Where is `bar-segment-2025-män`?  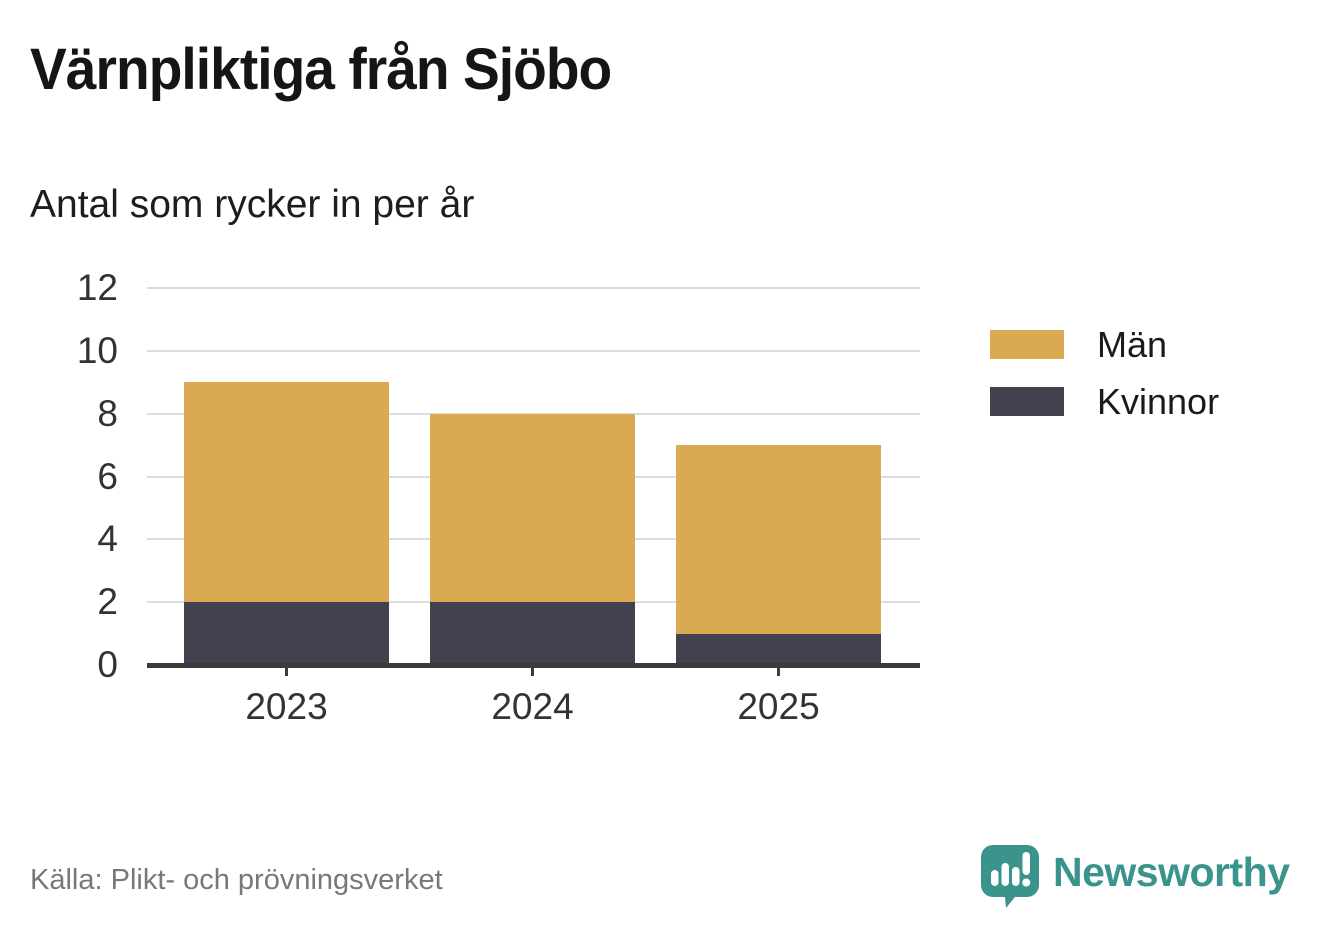
bar-segment-2025-män is located at coordinates (778, 539).